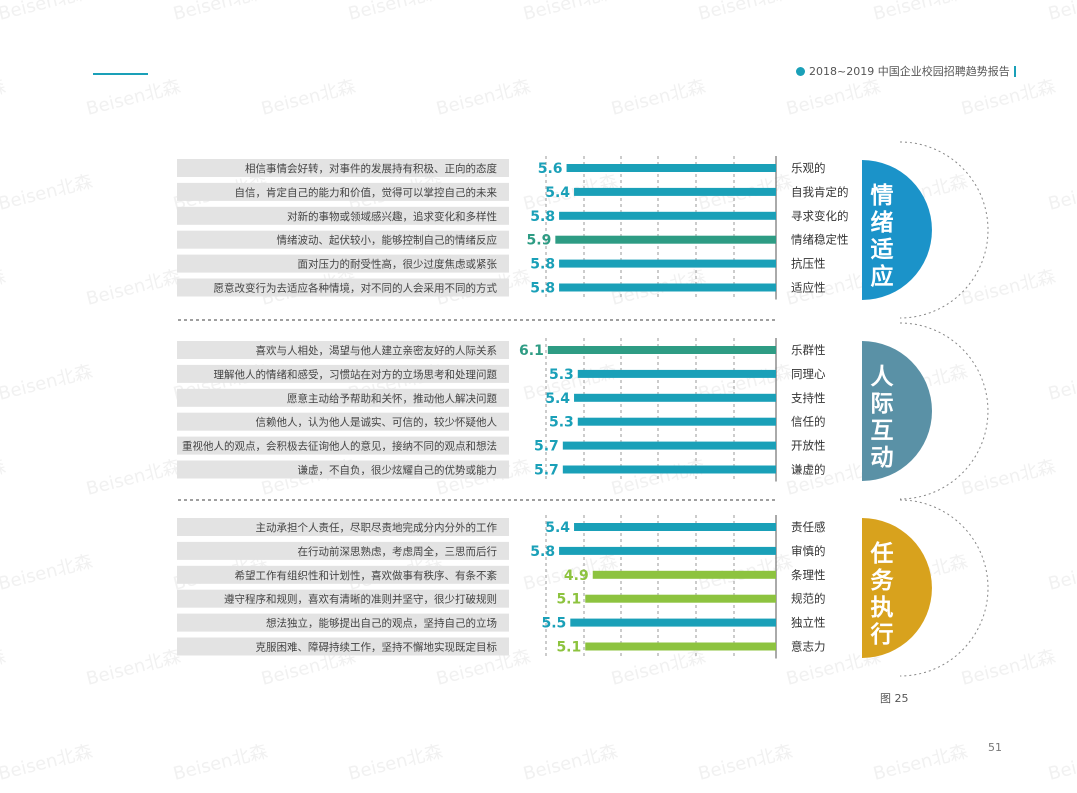 The image size is (1077, 793). I want to click on trait-description: 自信，肯定自己的能力和价值，觉得可以掌控自己的未来, so click(366, 192).